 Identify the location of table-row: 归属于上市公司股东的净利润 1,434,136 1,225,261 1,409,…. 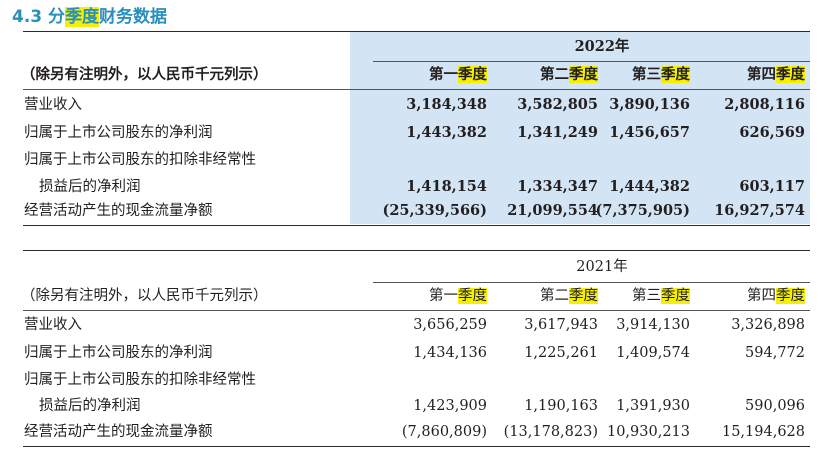
(416, 353).